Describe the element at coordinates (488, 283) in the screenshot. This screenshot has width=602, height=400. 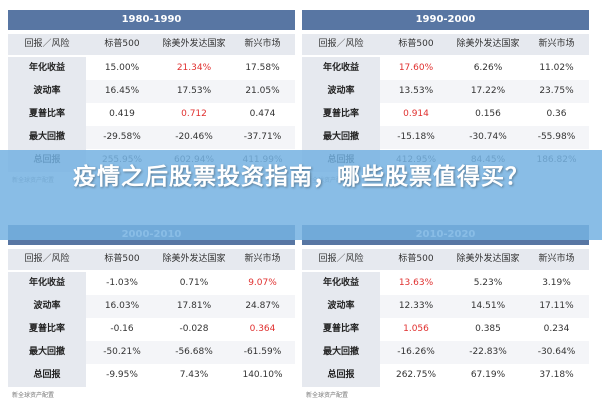
I see `table-cell: 5.23%` at that location.